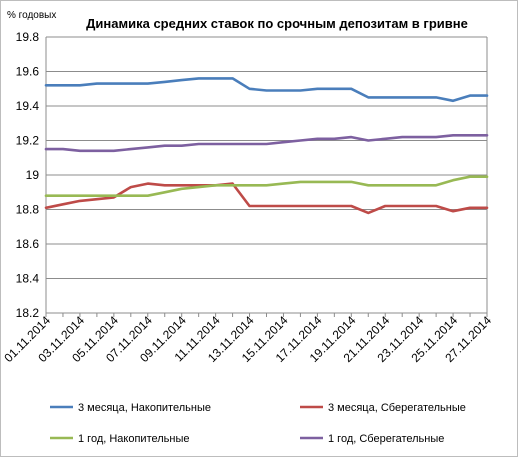 The height and width of the screenshot is (457, 518). What do you see at coordinates (386, 439) in the screenshot?
I see `legend-label: 1 год, Сберегательные` at bounding box center [386, 439].